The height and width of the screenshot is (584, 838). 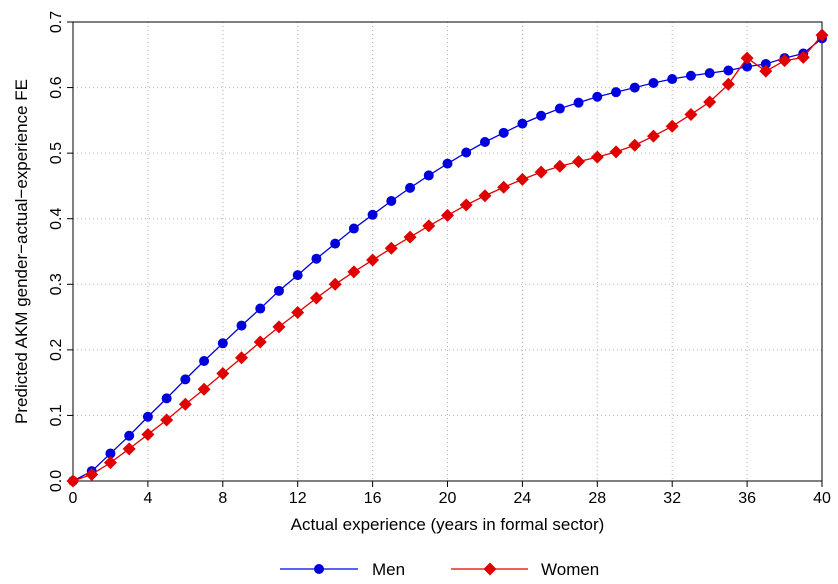 What do you see at coordinates (56, 415) in the screenshot?
I see `y-tick-label: 0.1` at bounding box center [56, 415].